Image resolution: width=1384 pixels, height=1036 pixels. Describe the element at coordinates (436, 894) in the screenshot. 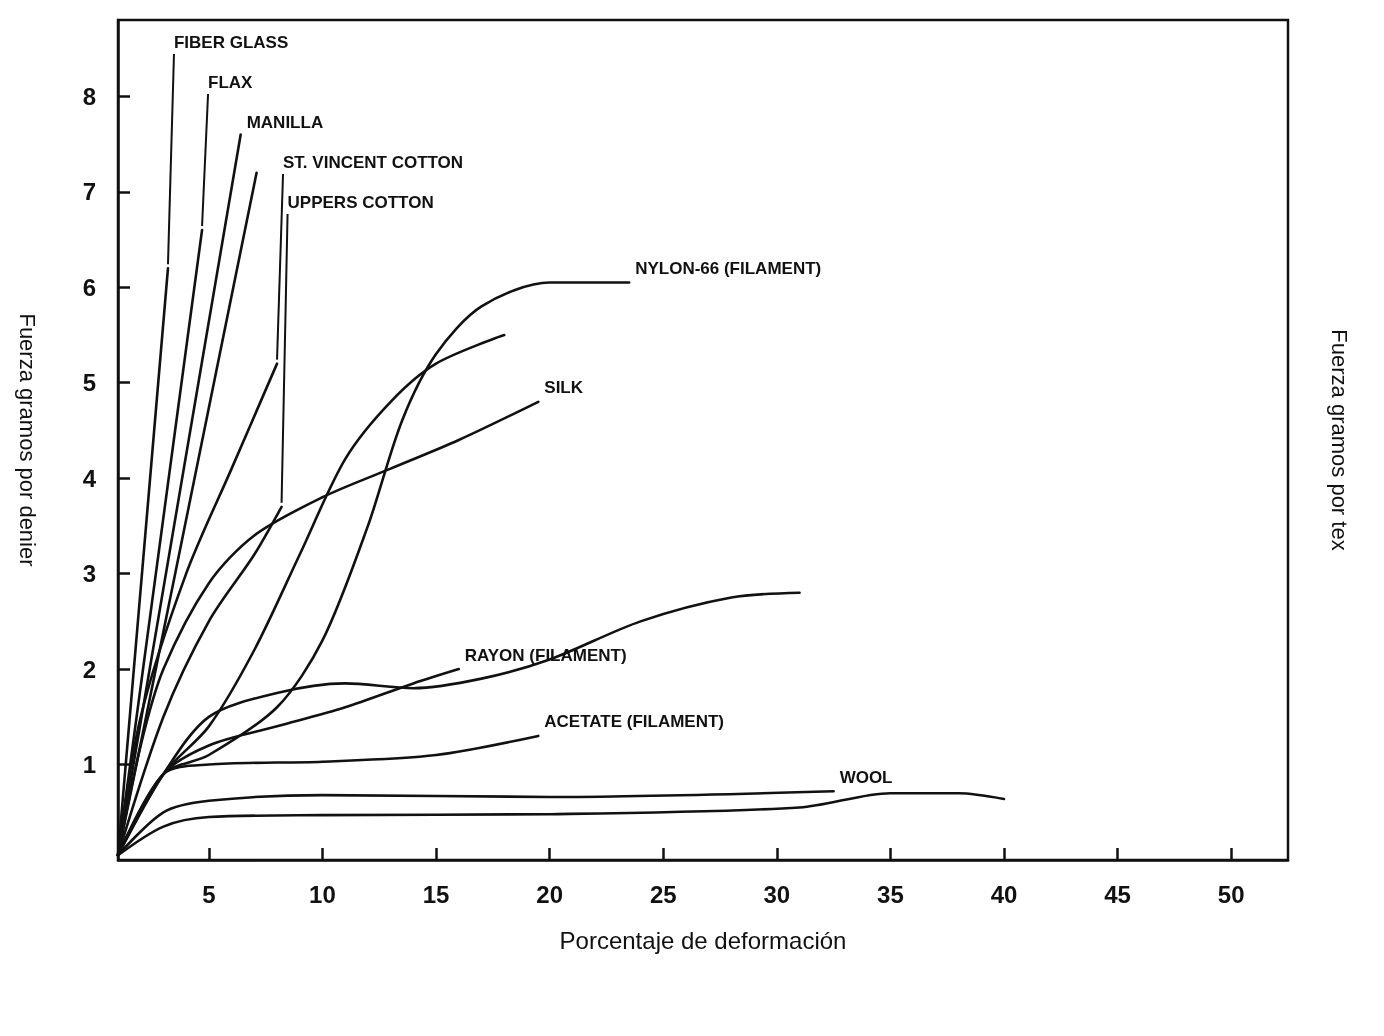

I see `x-tick-label: 15` at that location.